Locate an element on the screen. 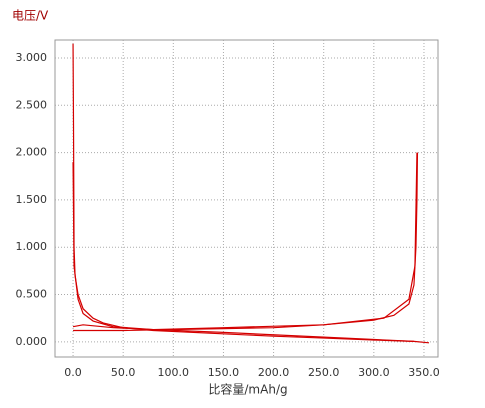  y-tick-label: 1.000 is located at coordinates (32, 246).